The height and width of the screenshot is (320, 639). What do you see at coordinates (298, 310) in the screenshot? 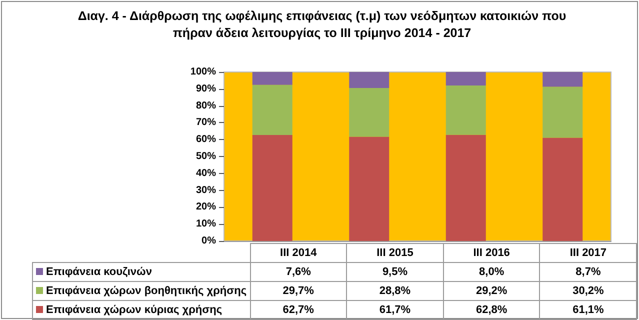
I see `data-label: 62,7%` at bounding box center [298, 310].